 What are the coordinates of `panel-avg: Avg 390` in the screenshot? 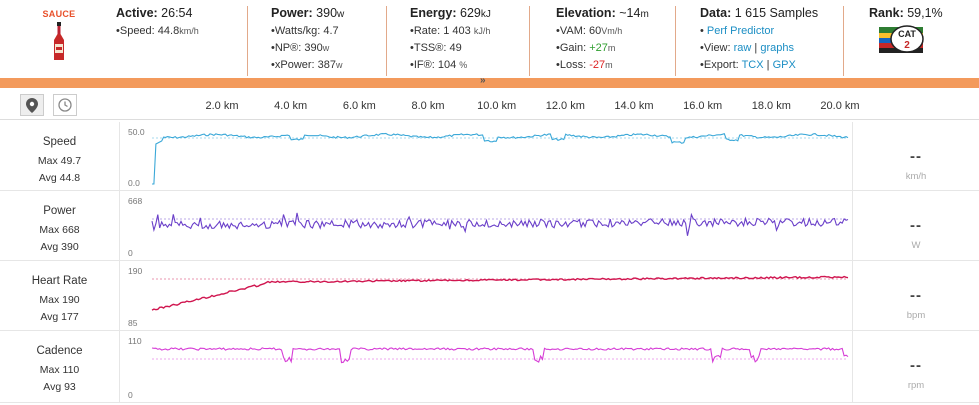 It's located at (59, 247).